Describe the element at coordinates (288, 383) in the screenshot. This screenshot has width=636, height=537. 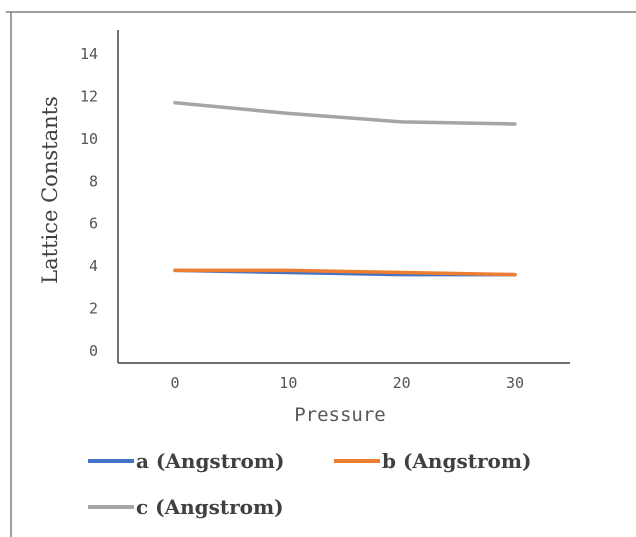
I see `x-tick-label: 10` at that location.